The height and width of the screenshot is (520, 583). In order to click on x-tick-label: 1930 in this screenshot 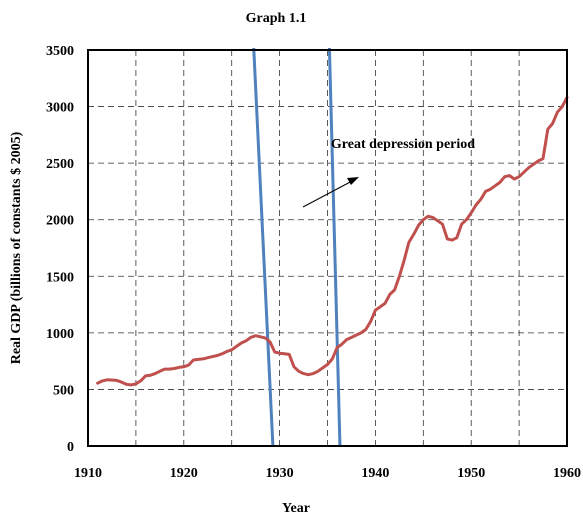, I will do `click(280, 473)`.